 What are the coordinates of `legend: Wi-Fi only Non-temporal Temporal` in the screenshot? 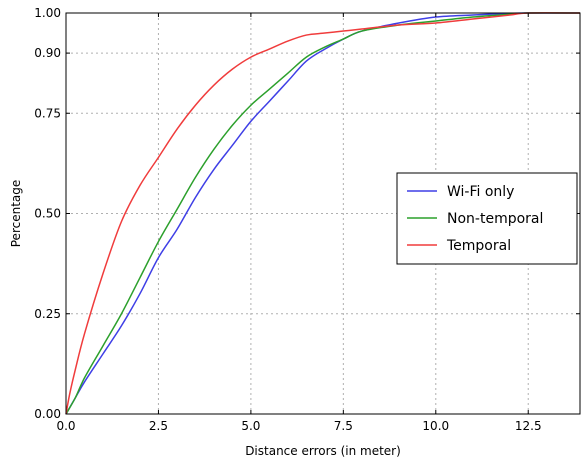 It's located at (487, 218).